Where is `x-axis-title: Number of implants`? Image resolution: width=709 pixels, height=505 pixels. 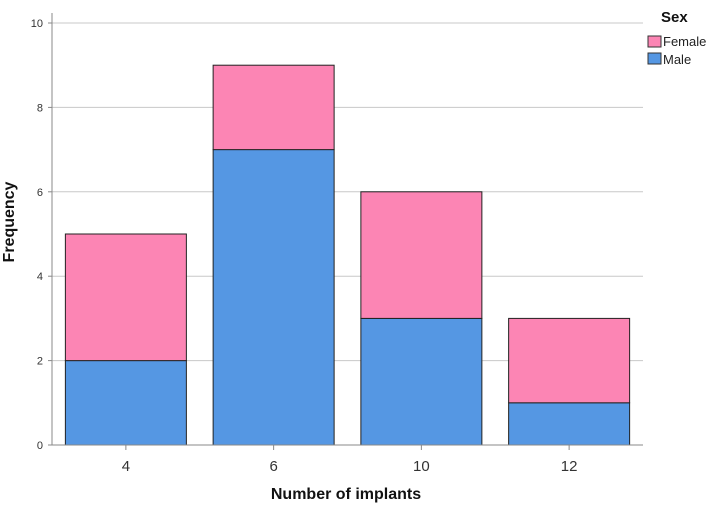 x-axis-title: Number of implants is located at coordinates (346, 494).